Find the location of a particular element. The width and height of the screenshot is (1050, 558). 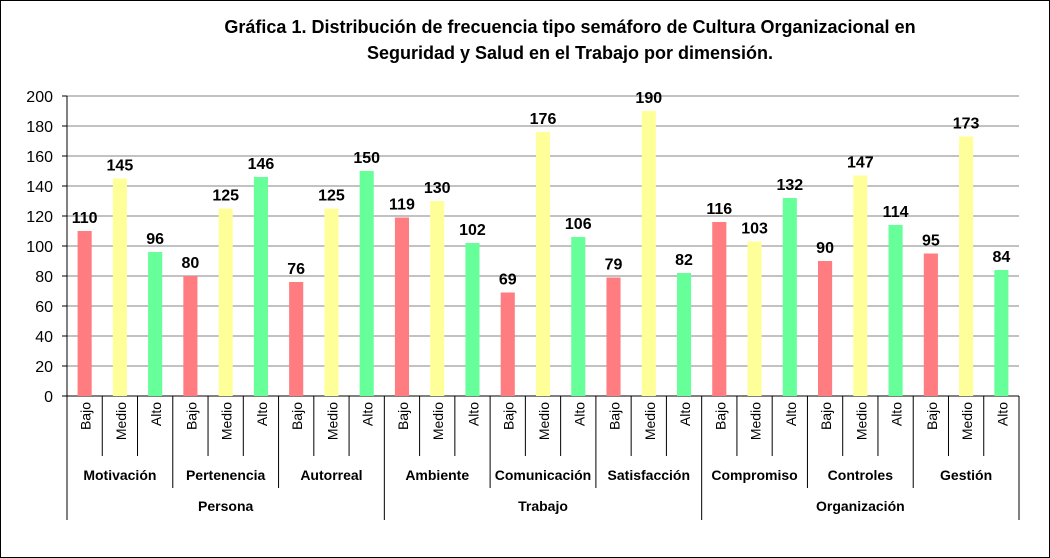

y-tick-label: 120 is located at coordinates (39, 217).